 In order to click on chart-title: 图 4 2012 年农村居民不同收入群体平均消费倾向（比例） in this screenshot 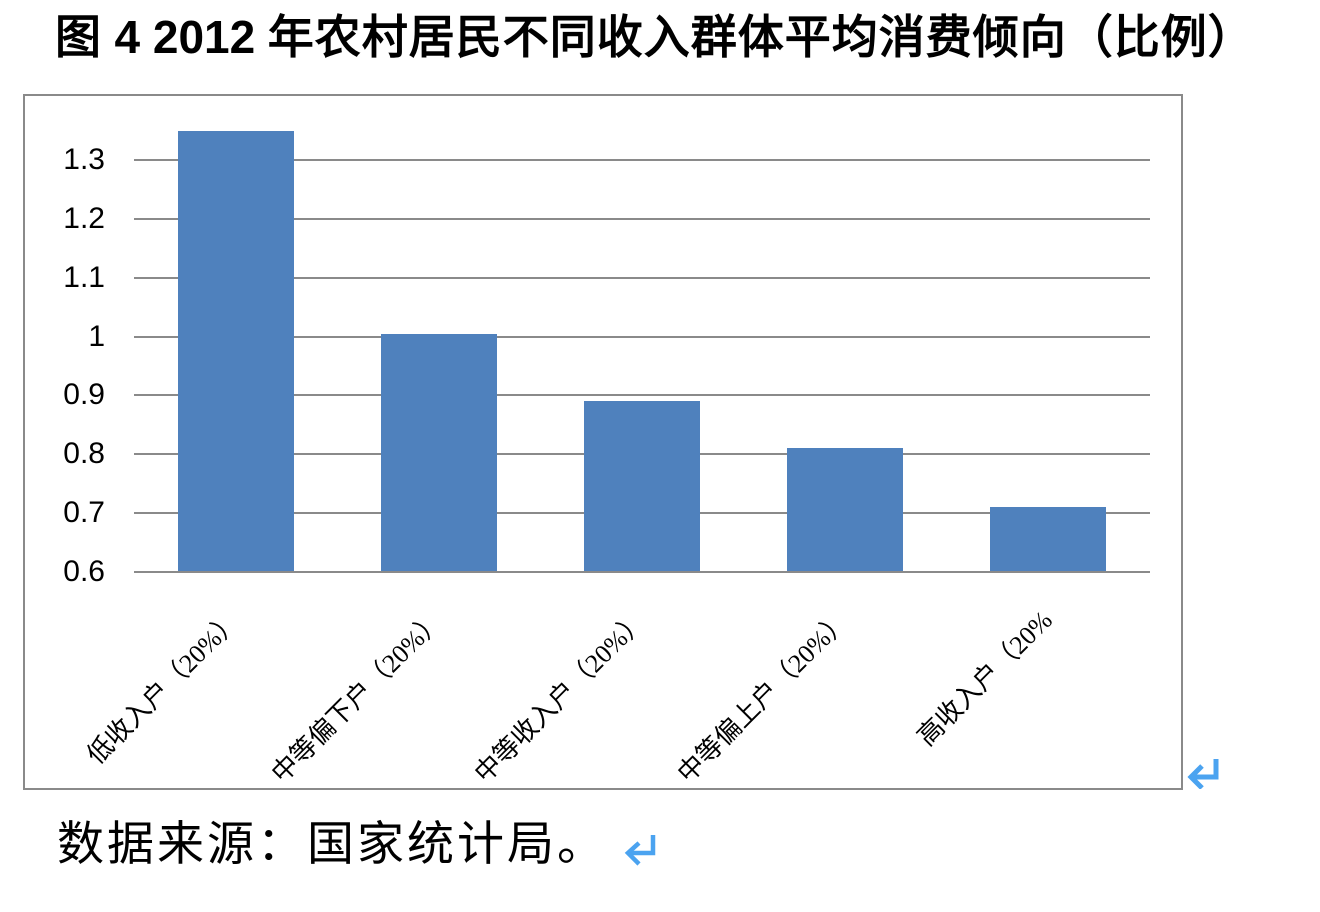, I will do `click(687, 37)`.